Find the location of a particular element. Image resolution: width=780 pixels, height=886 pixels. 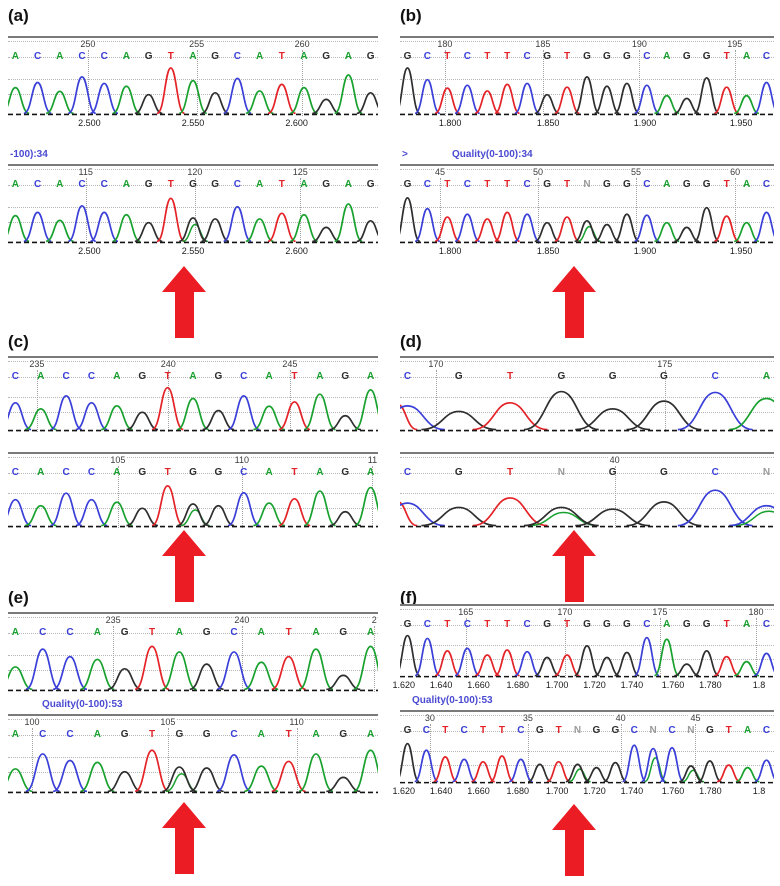

quality-label-row: Quality(0-100):53 is located at coordinates (587, 701).